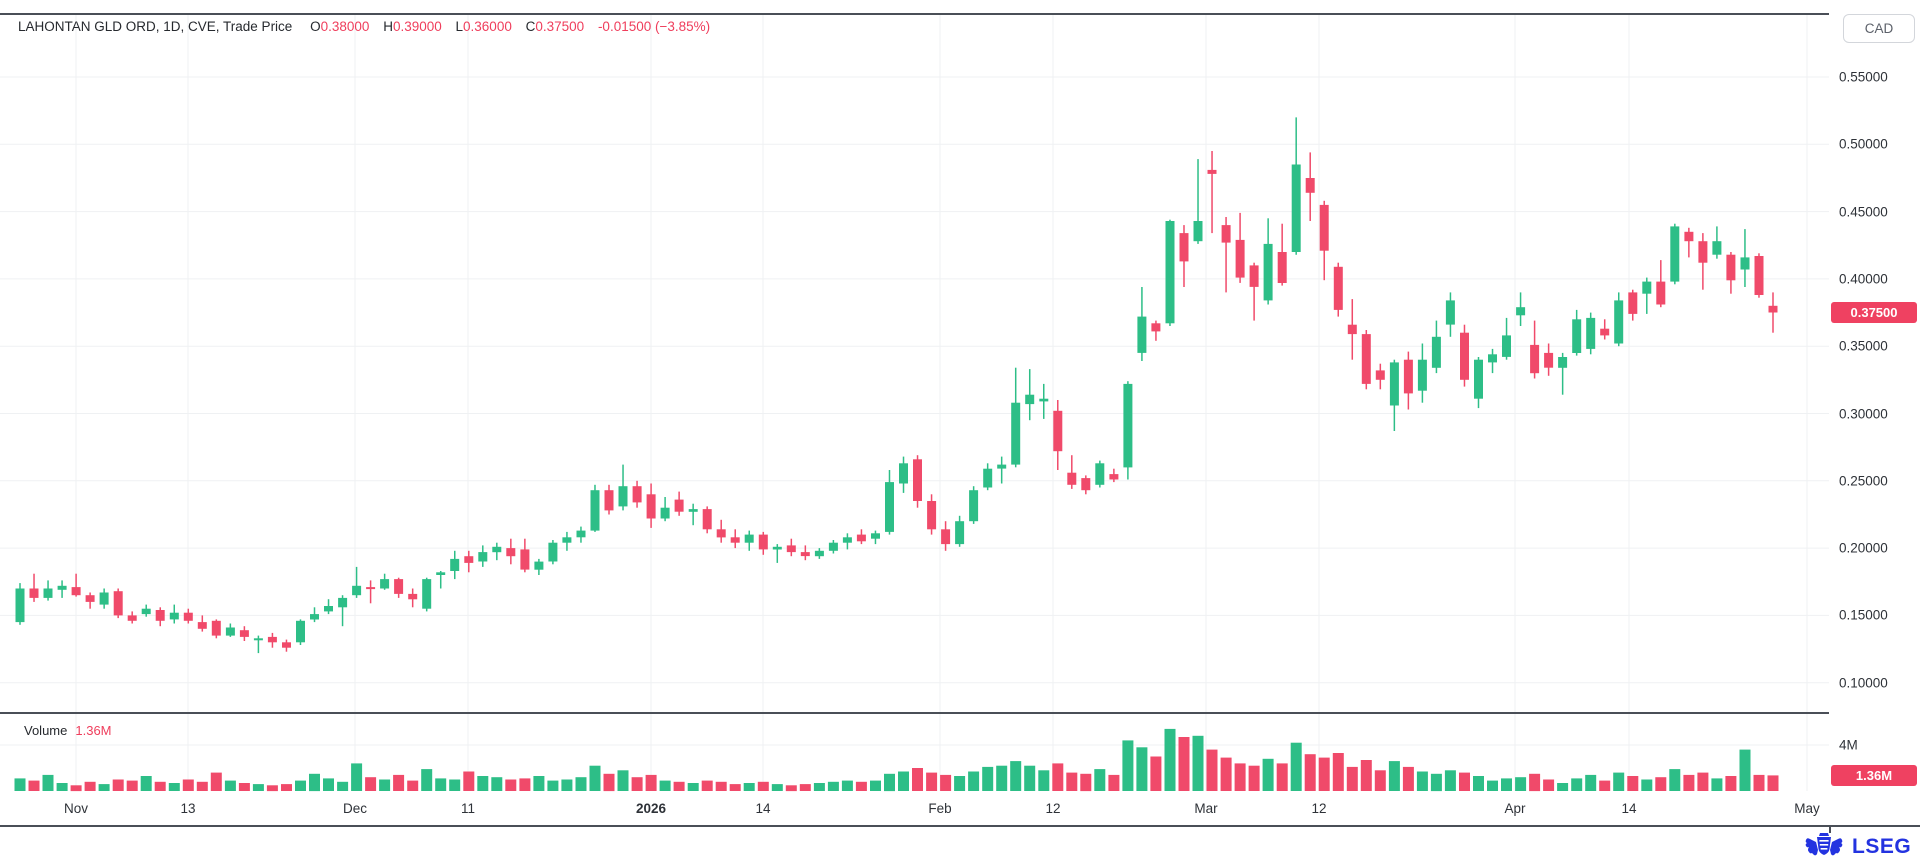 Image resolution: width=1920 pixels, height=865 pixels. I want to click on price-axis, so click(1874, 412).